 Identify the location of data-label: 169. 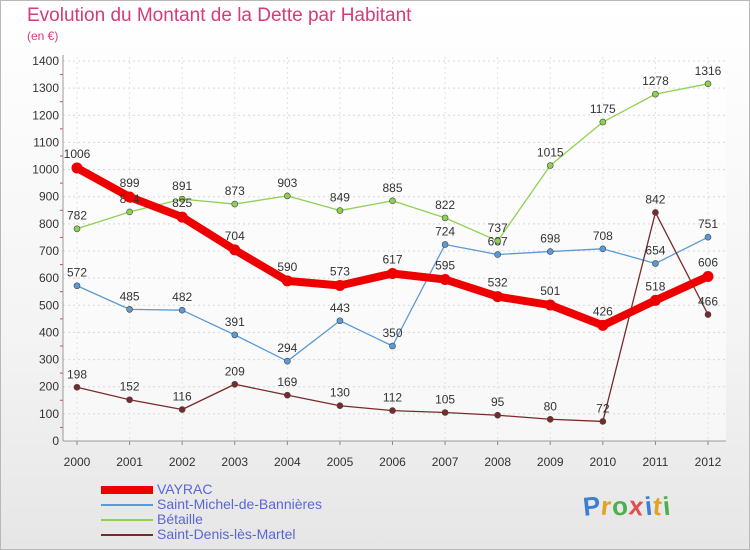
(287, 382).